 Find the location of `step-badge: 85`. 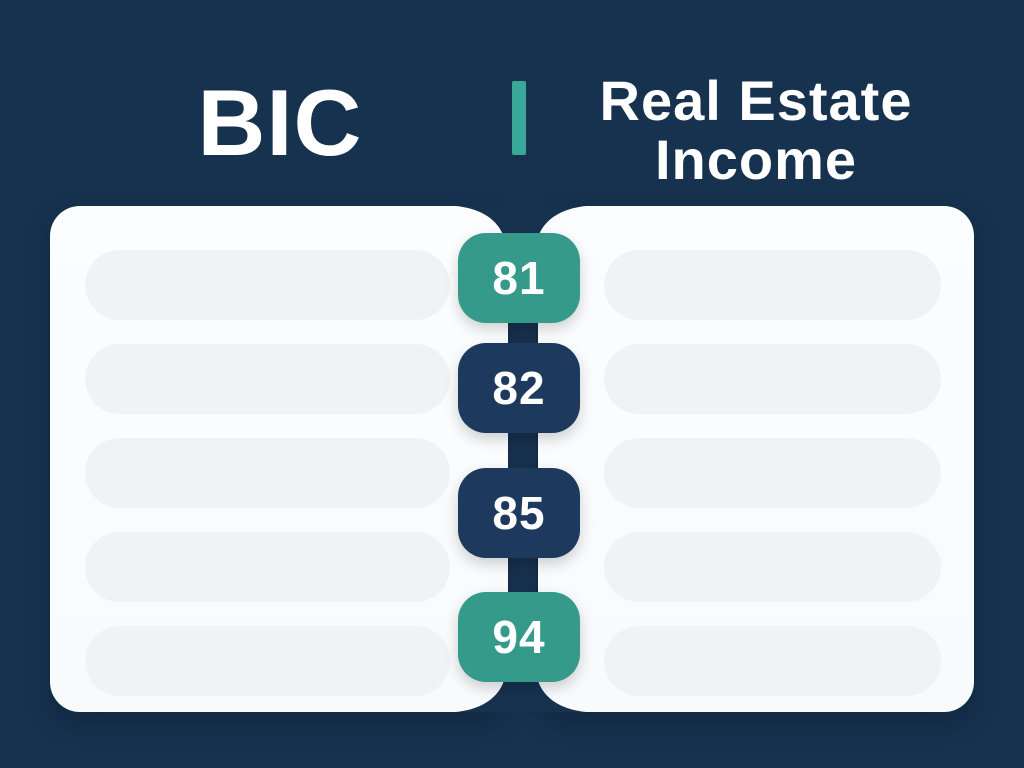

step-badge: 85 is located at coordinates (519, 513).